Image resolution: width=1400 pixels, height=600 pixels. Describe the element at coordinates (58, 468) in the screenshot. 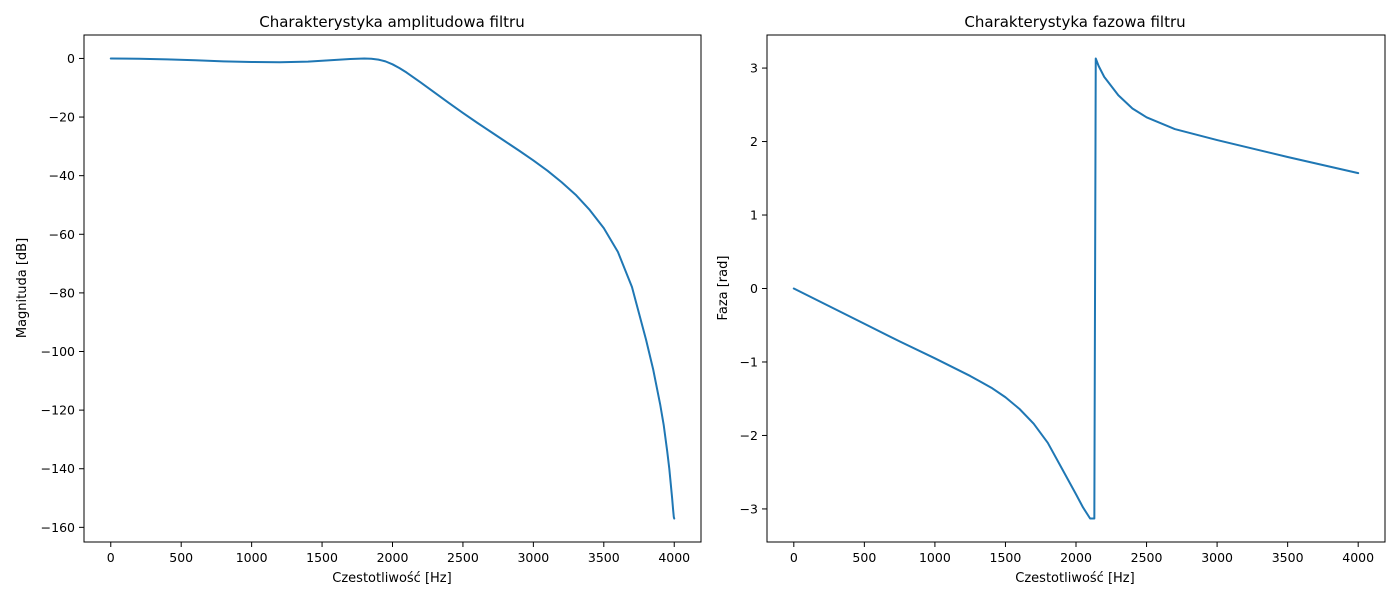

I see `magnitude-y-tick-label: −140` at that location.